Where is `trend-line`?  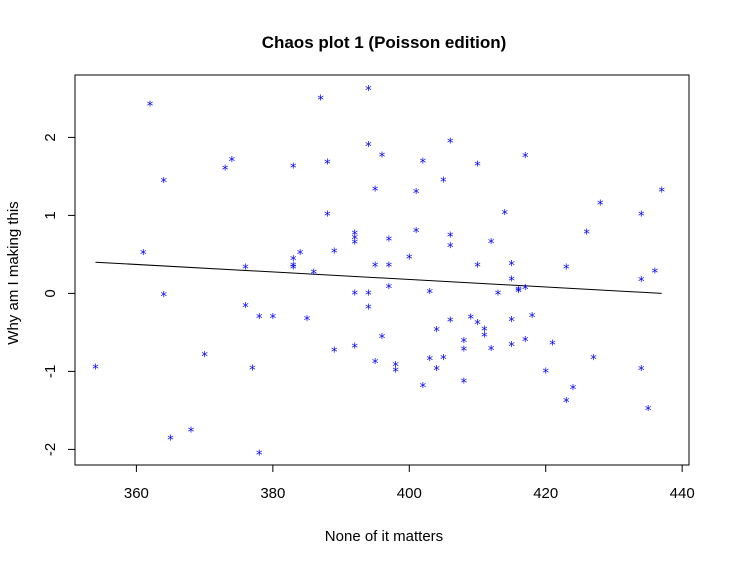 trend-line is located at coordinates (378, 277).